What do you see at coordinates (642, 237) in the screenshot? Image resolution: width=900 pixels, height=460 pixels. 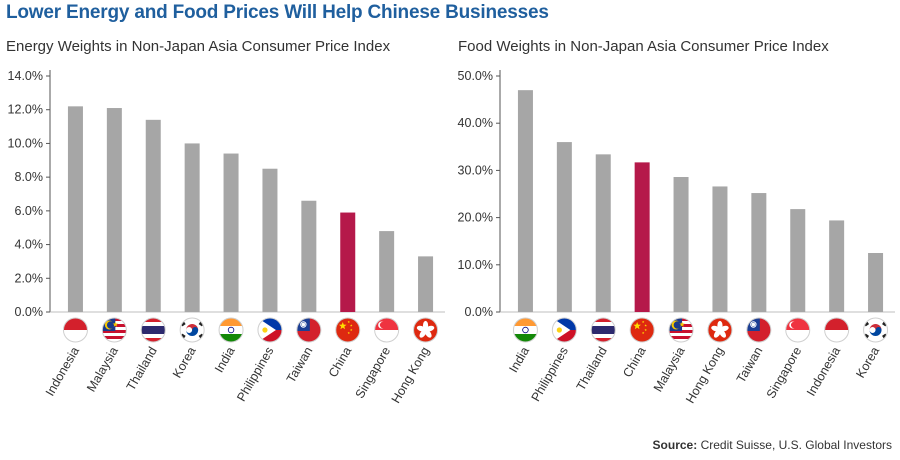 I see `food-bar-china` at bounding box center [642, 237].